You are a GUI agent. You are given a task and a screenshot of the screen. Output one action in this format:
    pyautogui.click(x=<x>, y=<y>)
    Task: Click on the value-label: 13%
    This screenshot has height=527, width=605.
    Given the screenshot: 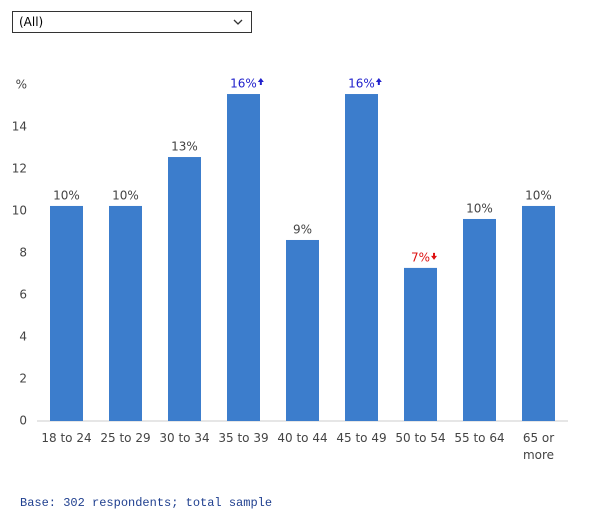 What is the action you would take?
    pyautogui.click(x=184, y=147)
    